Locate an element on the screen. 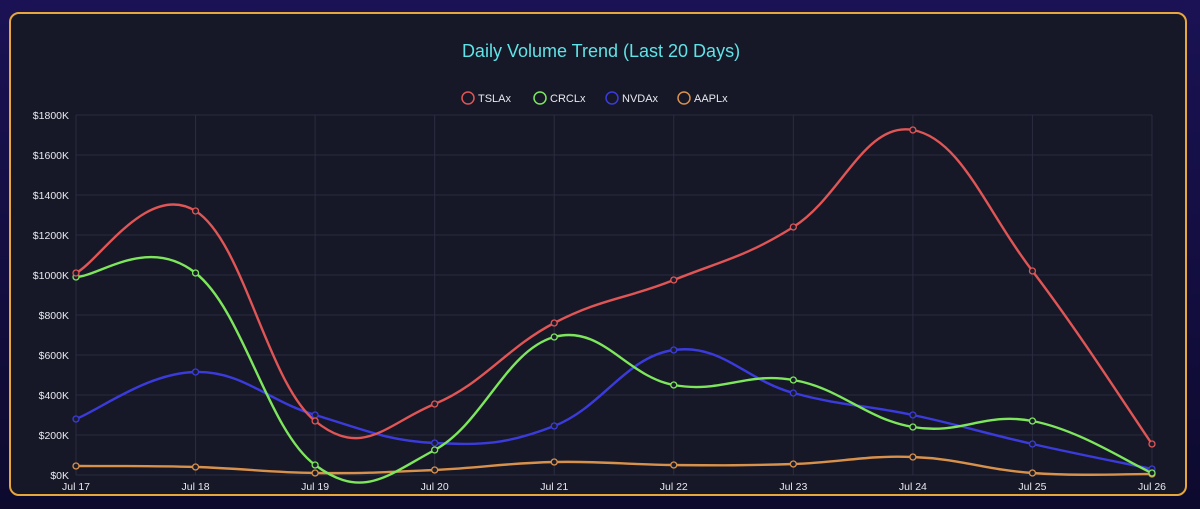 This screenshot has height=509, width=1200. y-tick-label: $0K is located at coordinates (59, 476).